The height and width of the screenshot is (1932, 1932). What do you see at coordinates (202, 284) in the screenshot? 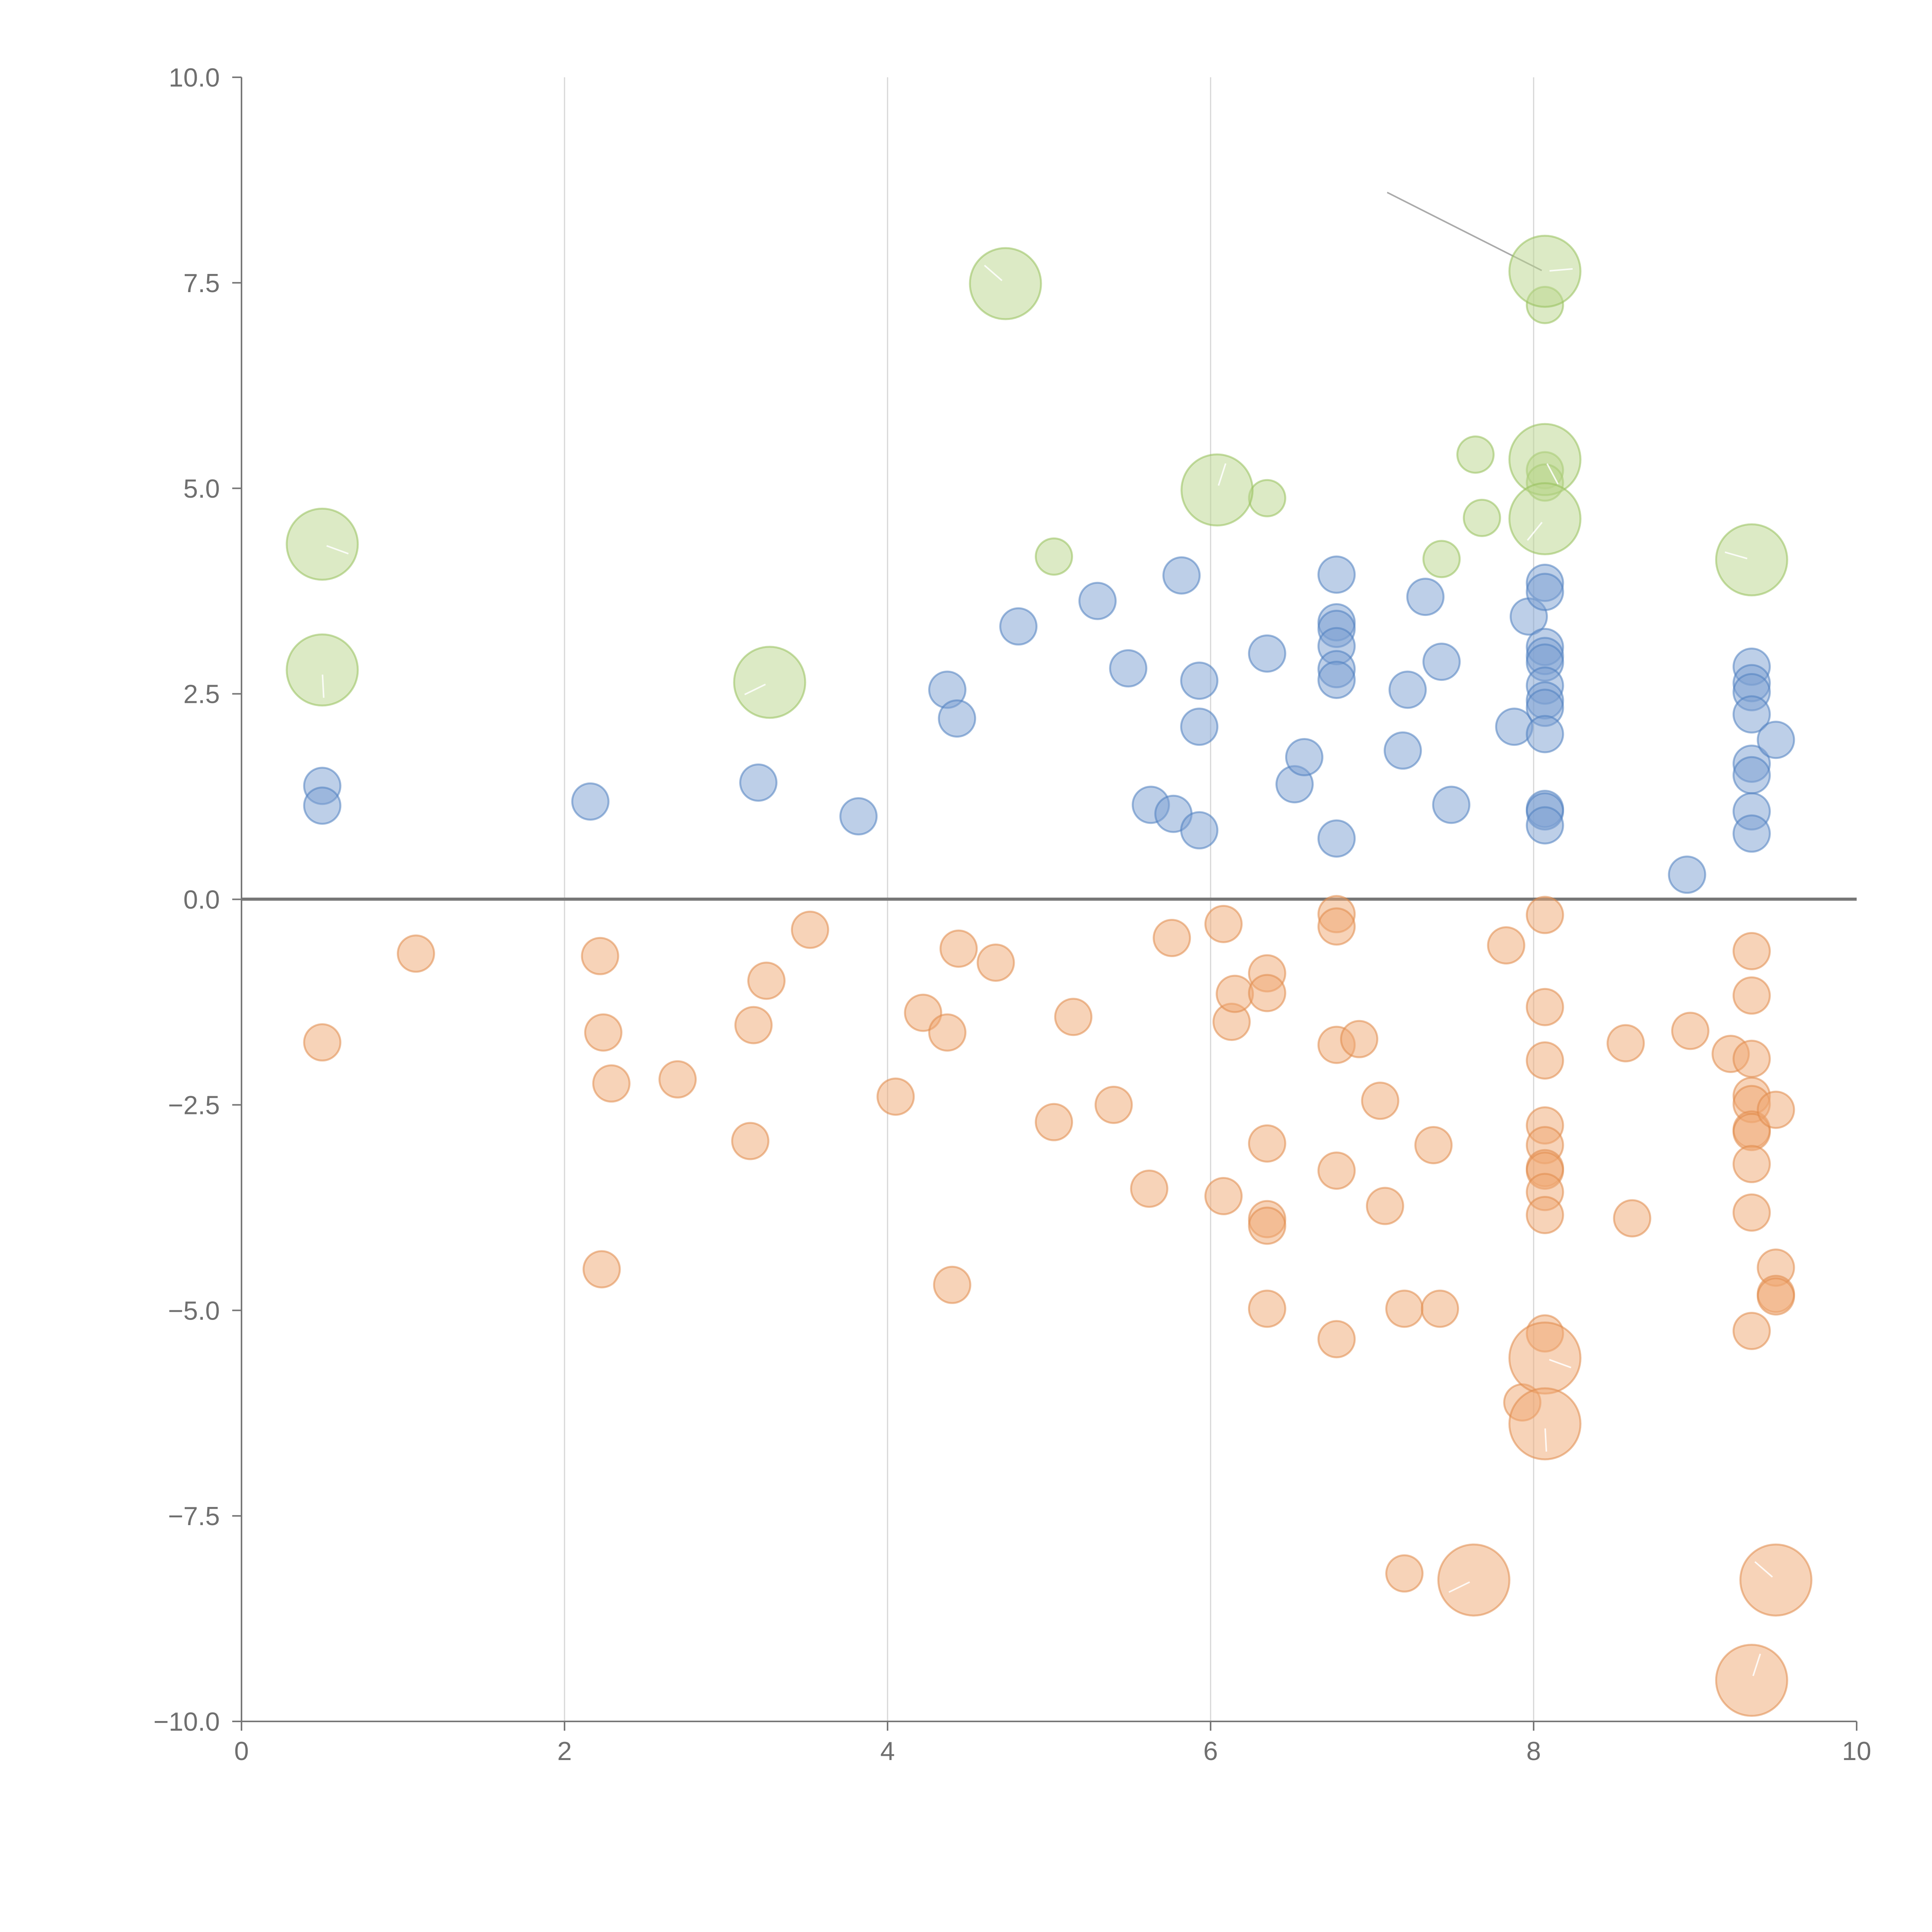
I see `y-tick-label: 7.5` at bounding box center [202, 284].